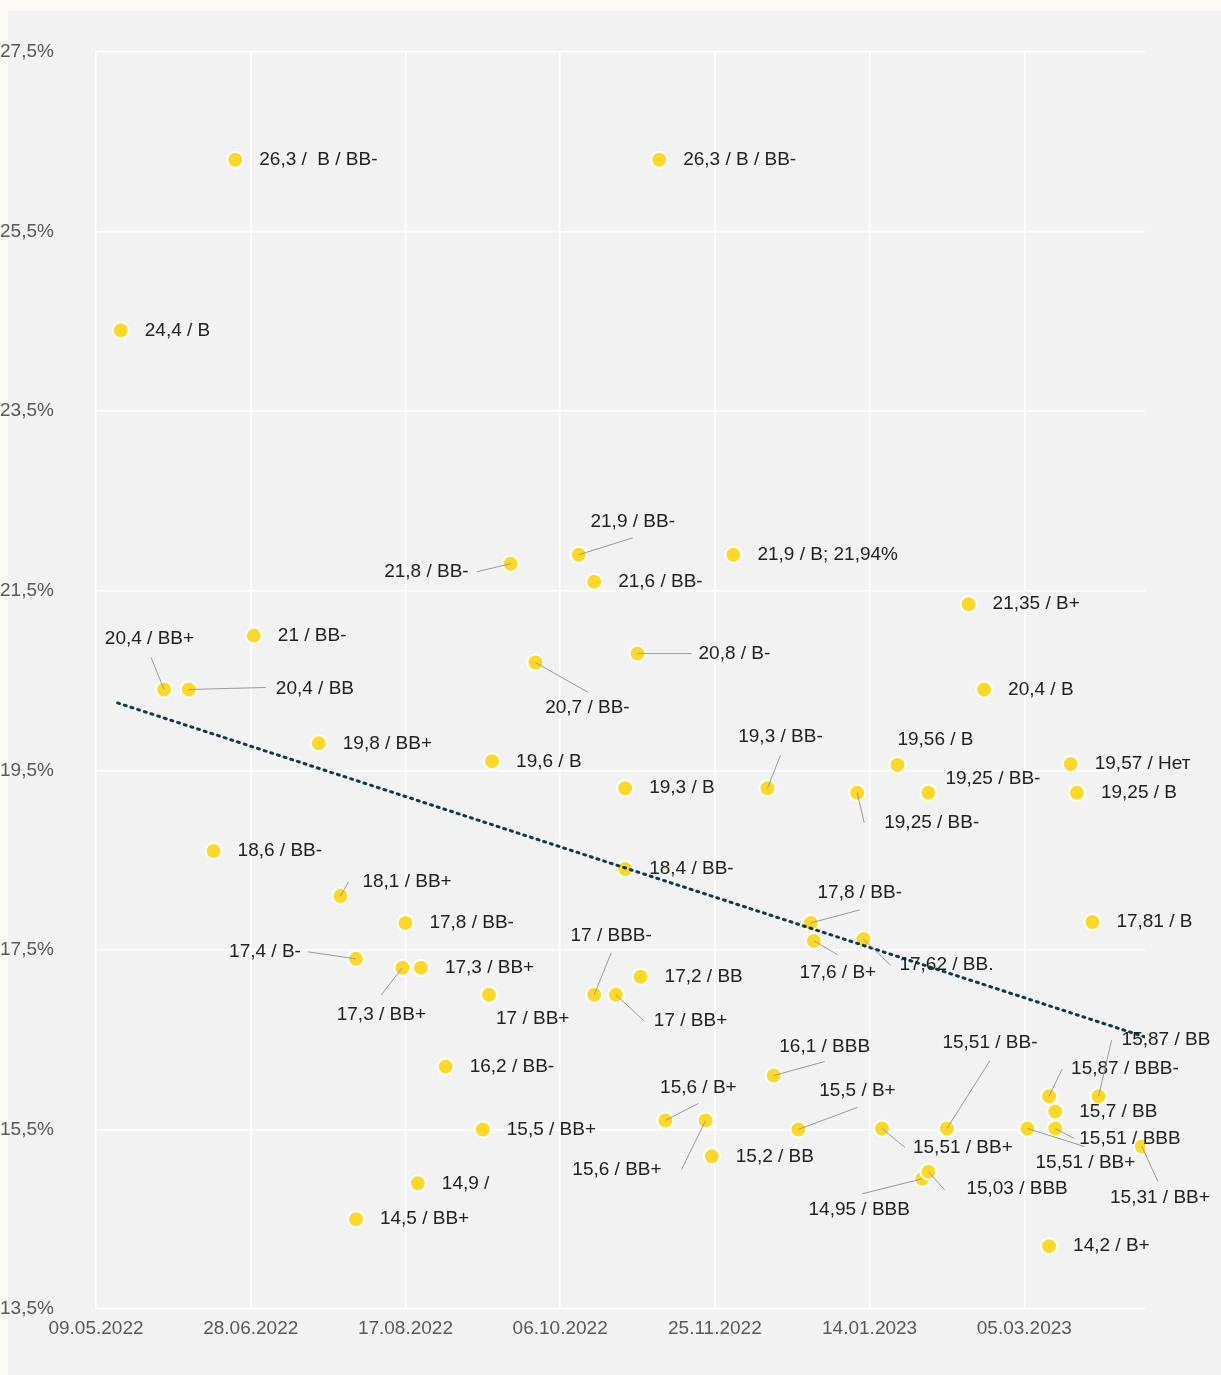  Describe the element at coordinates (828, 554) in the screenshot. I see `annotation: 21,9 / B; 21,94%` at that location.